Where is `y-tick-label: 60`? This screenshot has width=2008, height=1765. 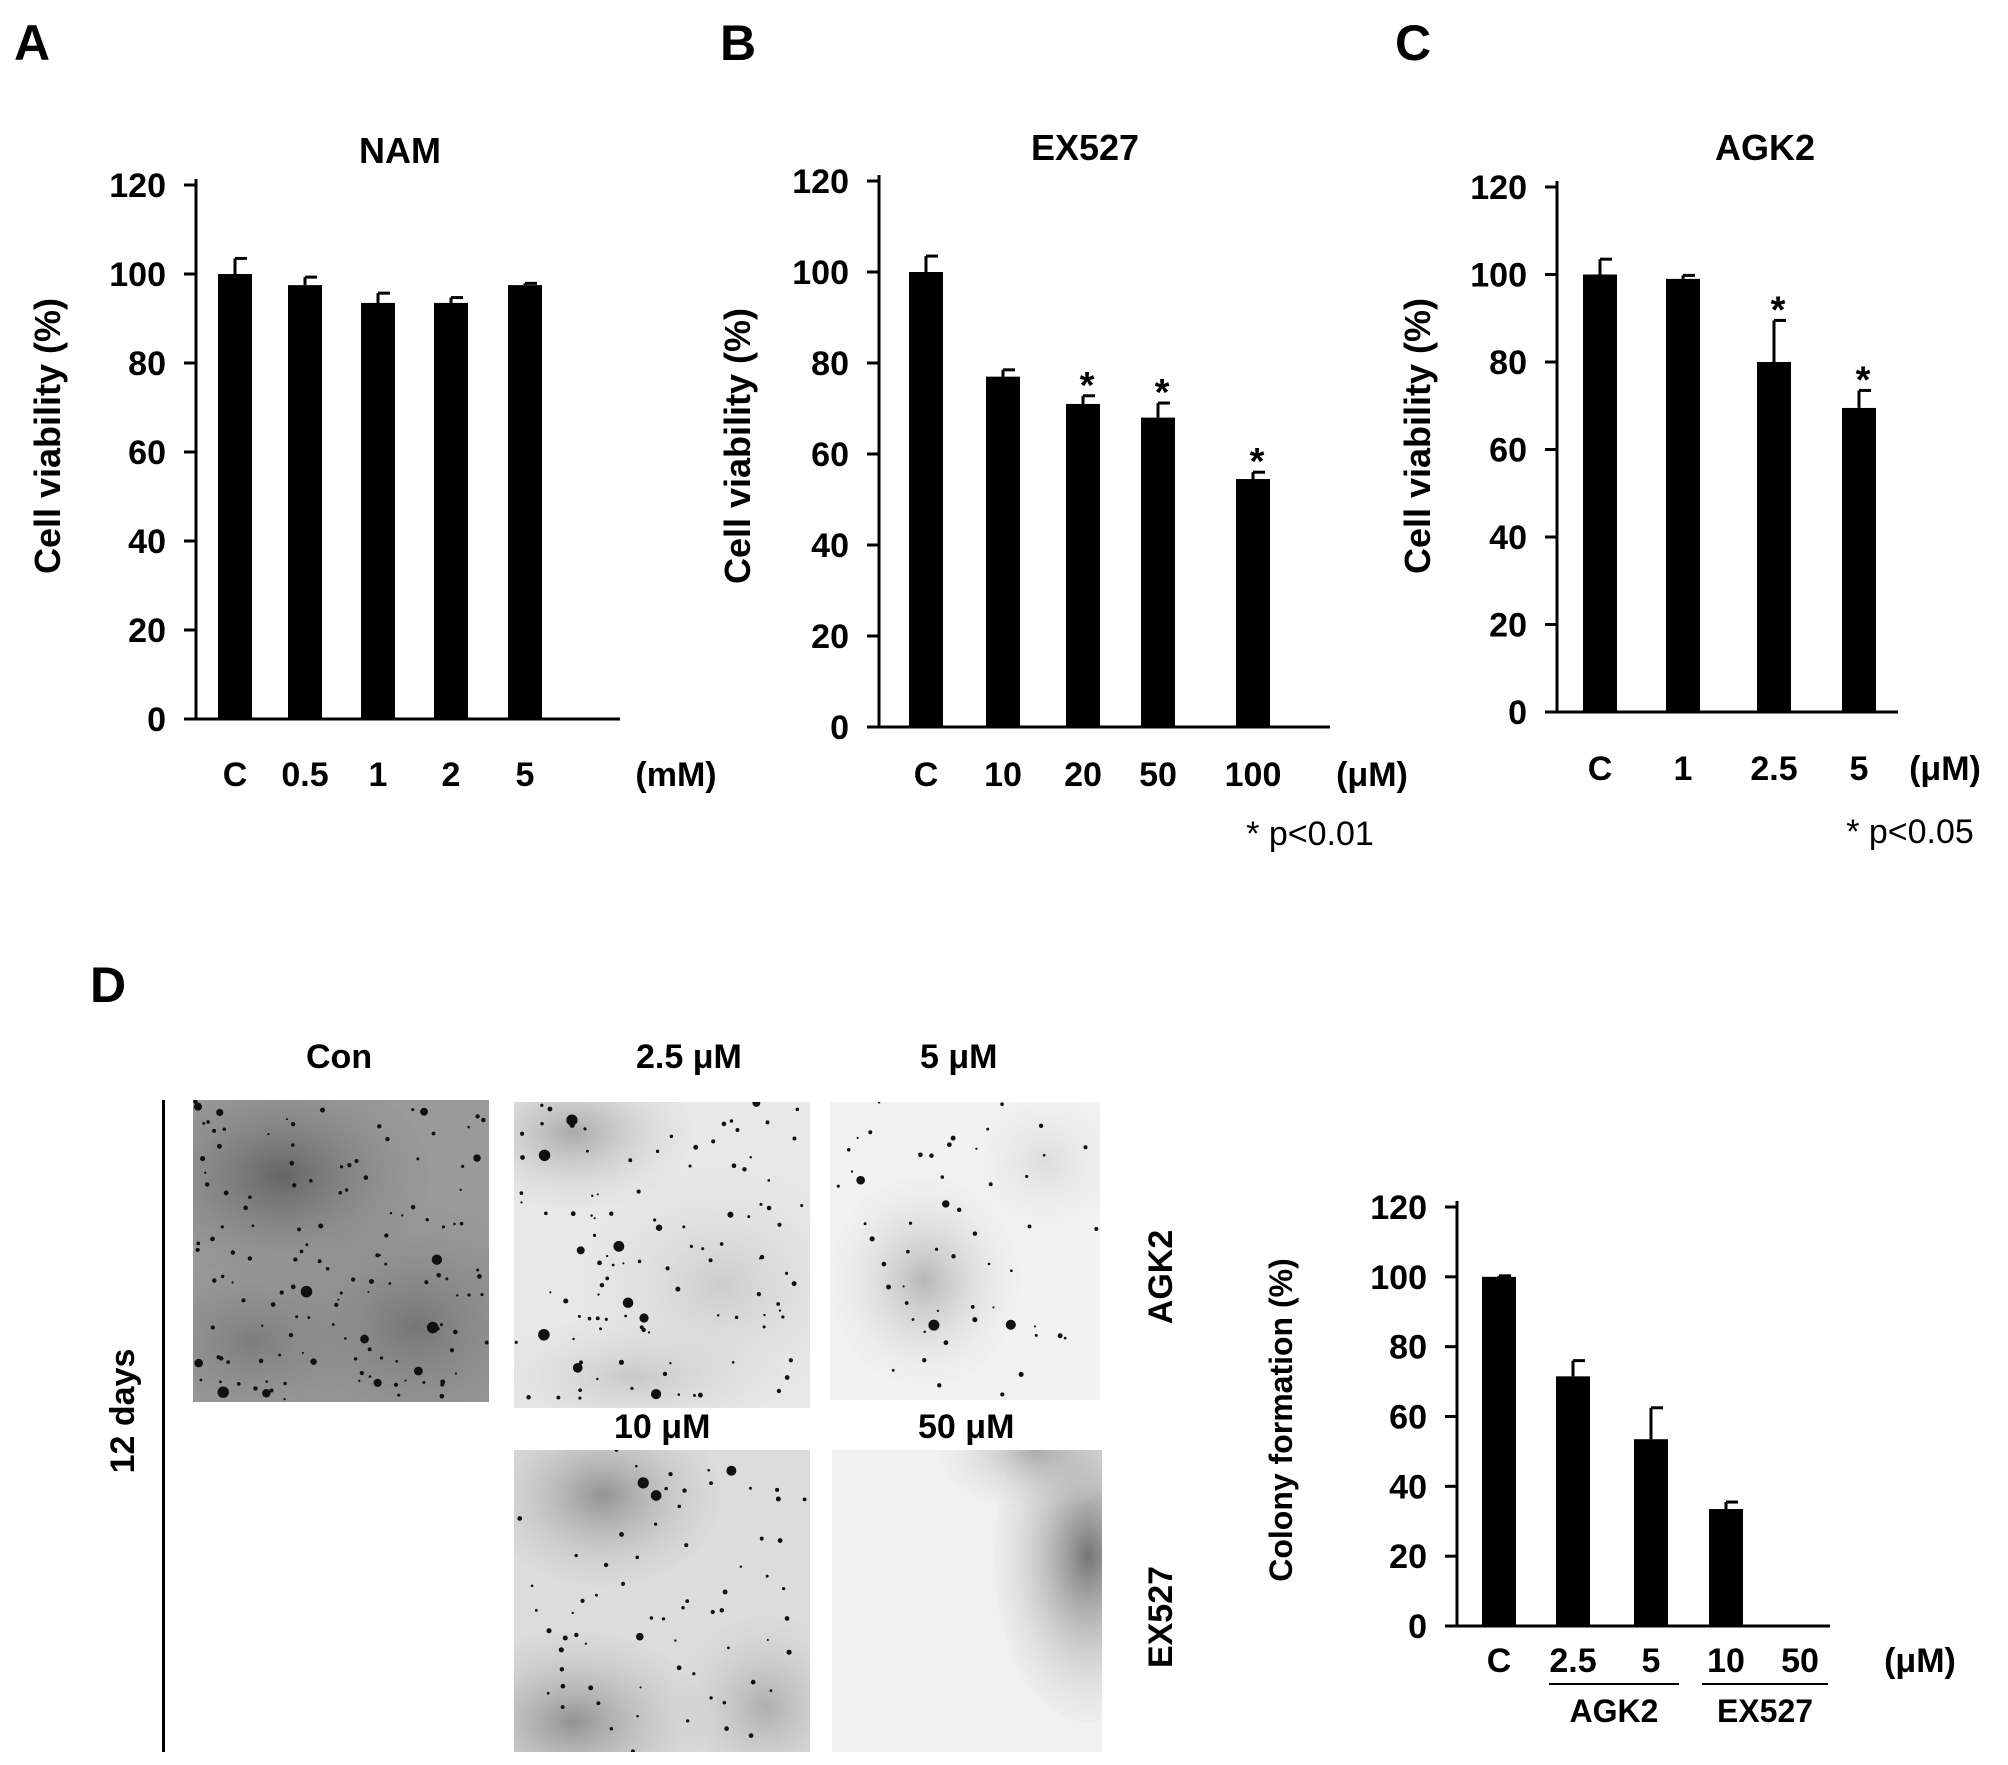
y-tick-label: 60 is located at coordinates (830, 455).